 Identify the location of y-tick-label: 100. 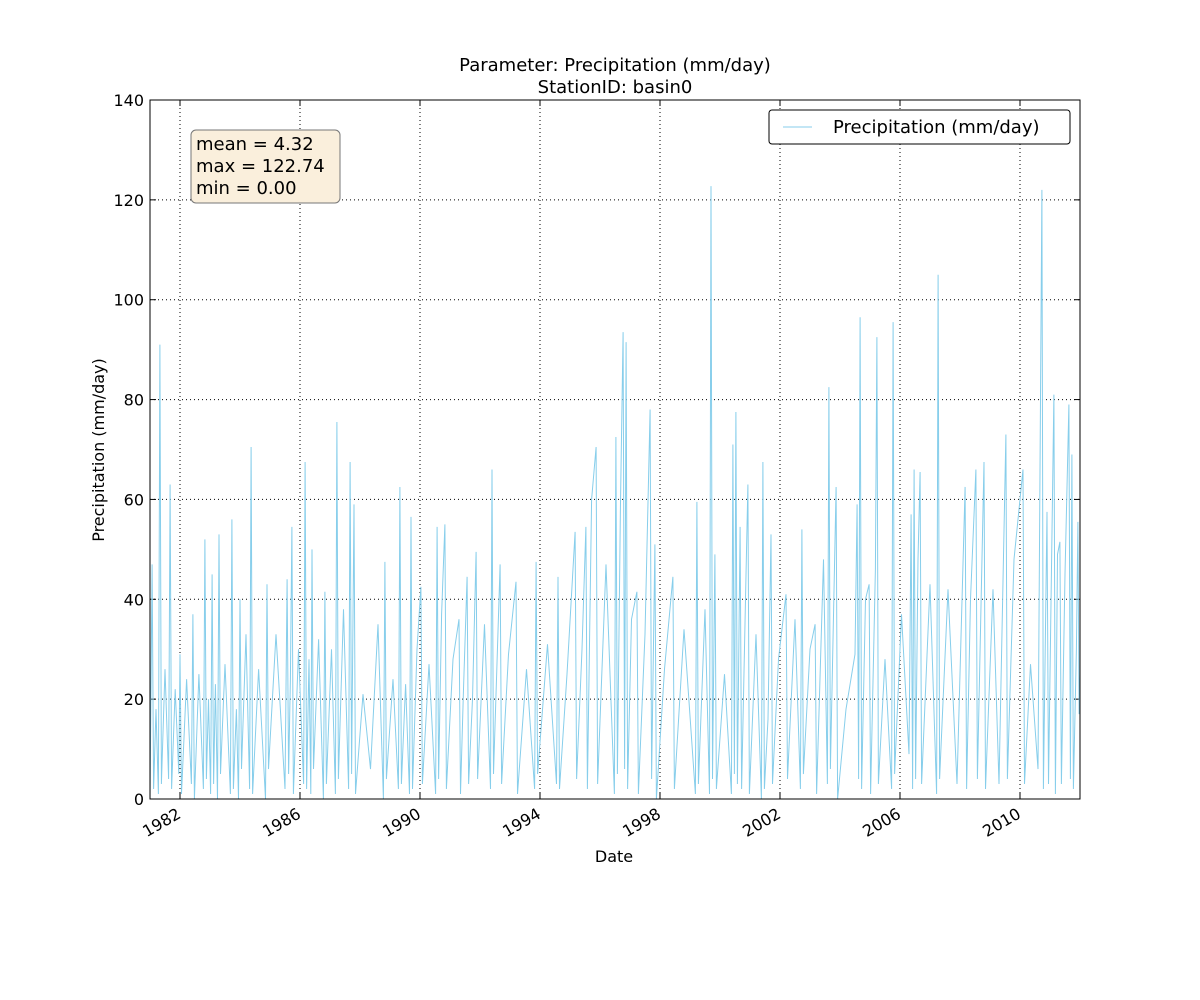
(128, 300).